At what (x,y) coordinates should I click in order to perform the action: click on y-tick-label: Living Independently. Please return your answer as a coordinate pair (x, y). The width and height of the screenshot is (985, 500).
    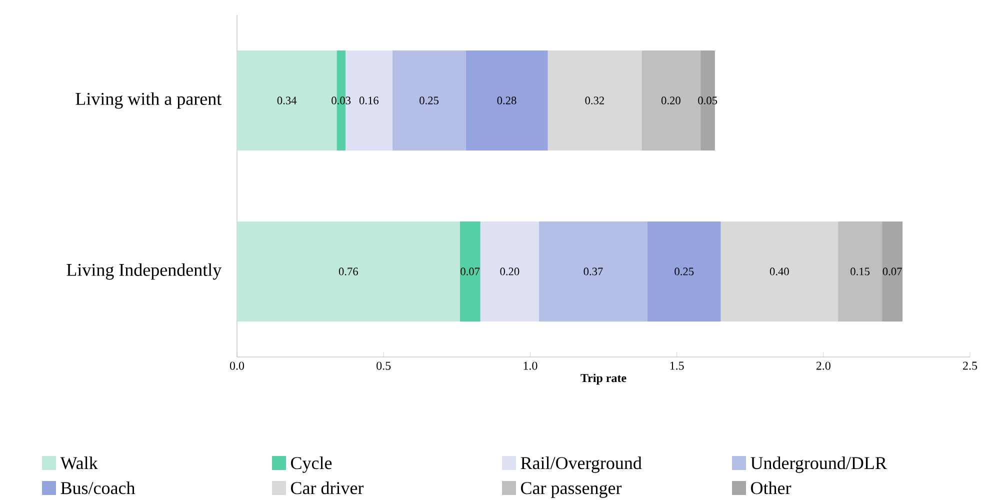
    Looking at the image, I should click on (144, 271).